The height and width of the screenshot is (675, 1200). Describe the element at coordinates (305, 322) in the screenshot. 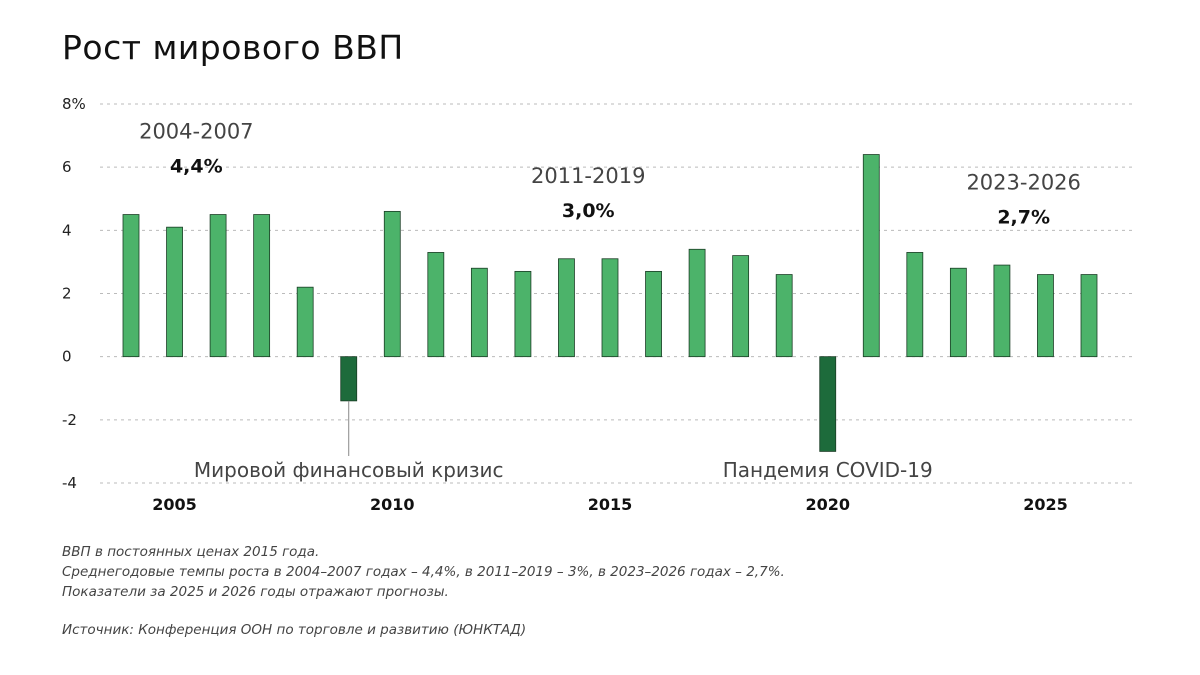

I see `bar-2008` at that location.